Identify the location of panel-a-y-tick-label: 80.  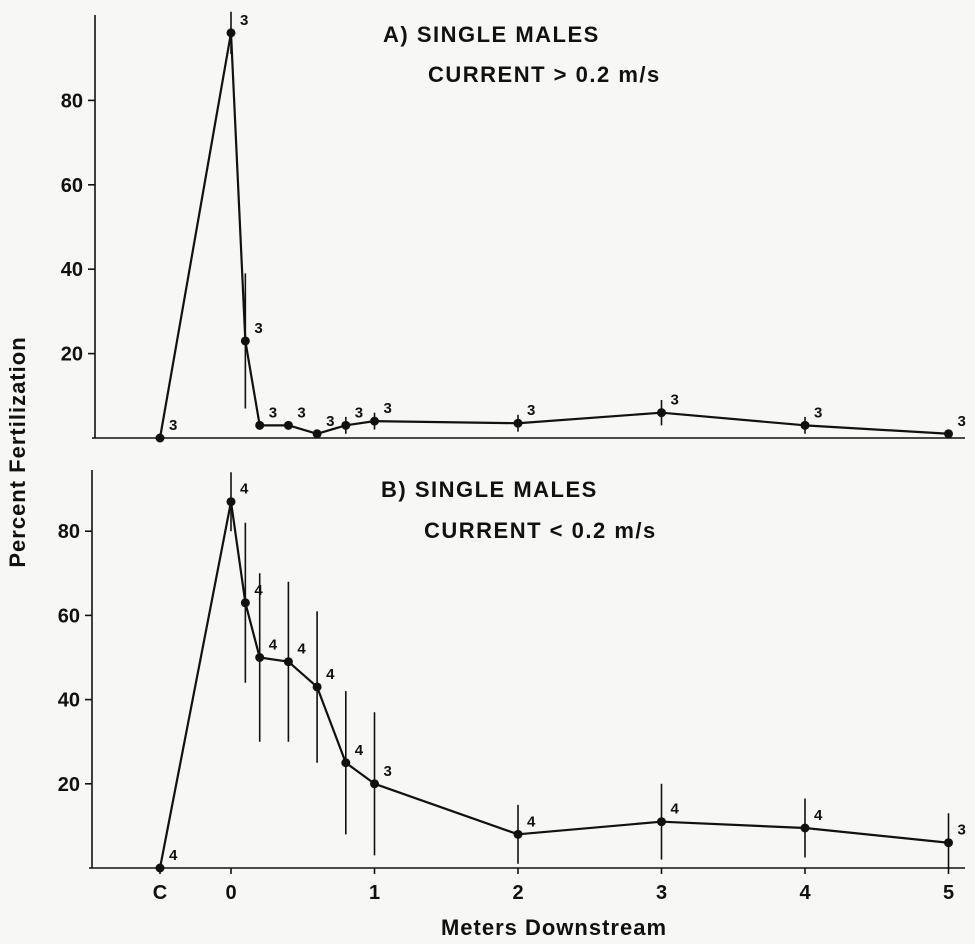
(72, 101).